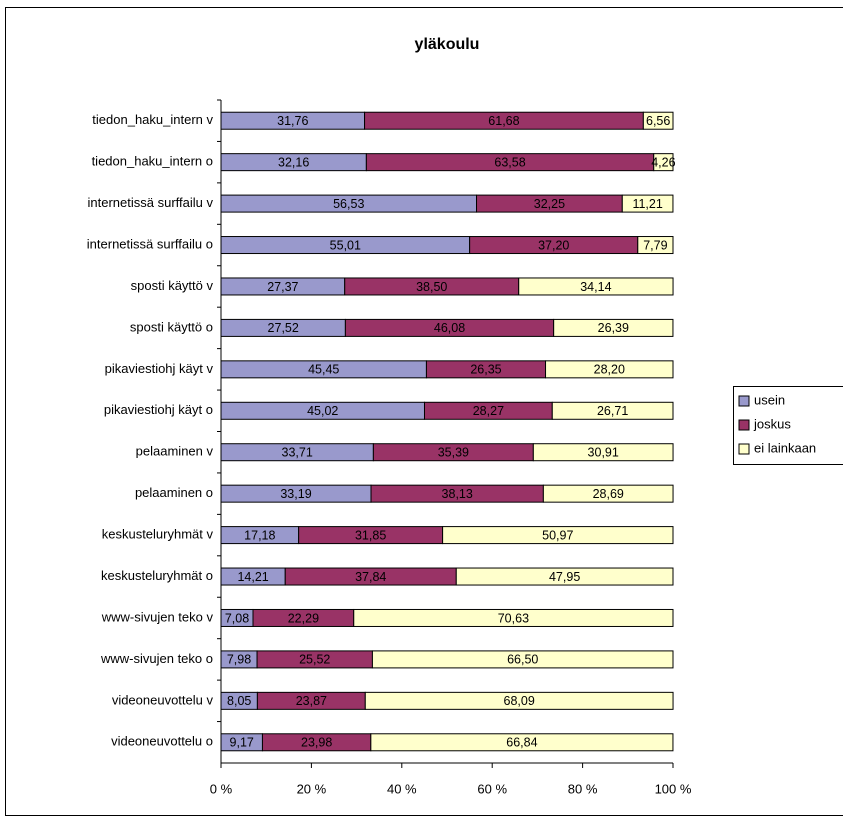 Image resolution: width=843 pixels, height=818 pixels. Describe the element at coordinates (221, 788) in the screenshot. I see `x-tick-label: 0 %` at that location.